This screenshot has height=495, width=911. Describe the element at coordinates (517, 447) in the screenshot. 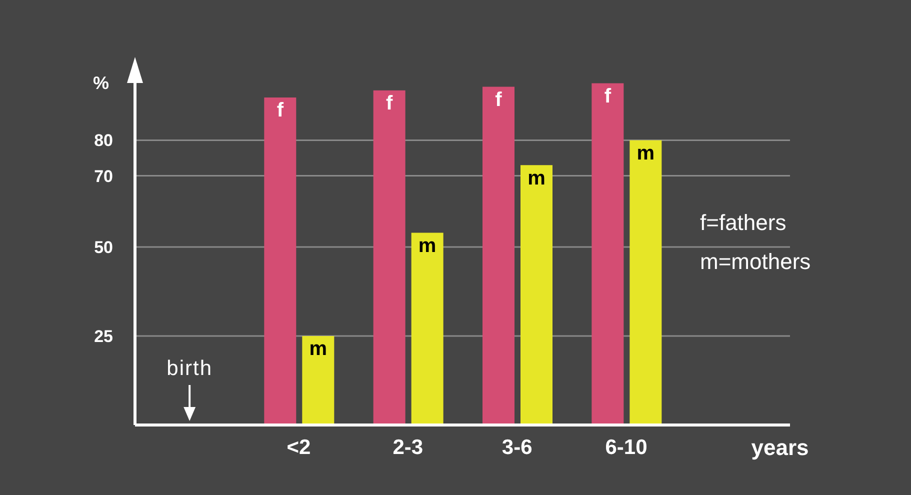

I see `x-tick-label: 3-6` at that location.